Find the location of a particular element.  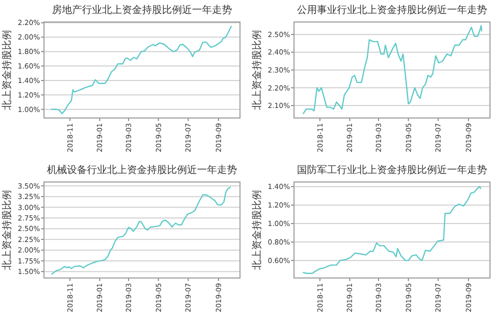

chart-title: 公用事业行业北上资金持股比例近一年走势 is located at coordinates (392, 10).